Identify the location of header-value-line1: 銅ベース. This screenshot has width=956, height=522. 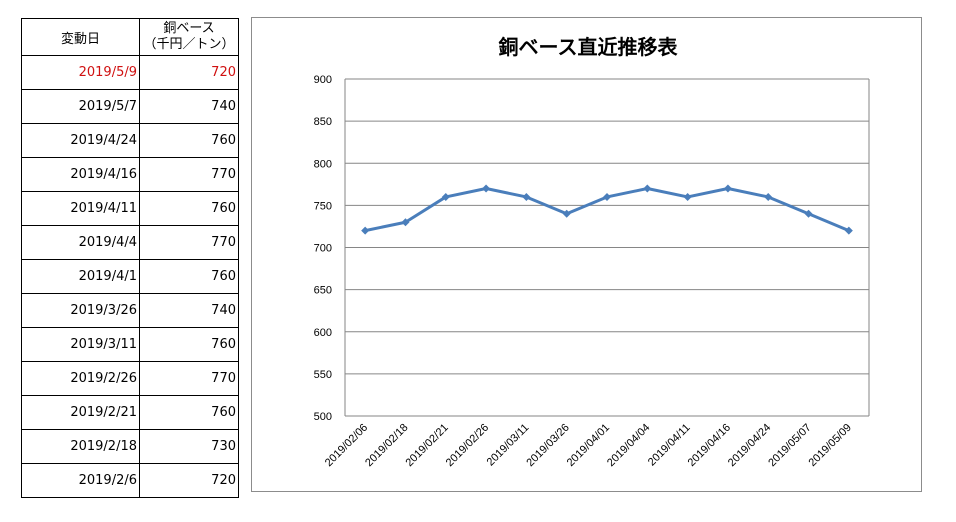
(189, 28).